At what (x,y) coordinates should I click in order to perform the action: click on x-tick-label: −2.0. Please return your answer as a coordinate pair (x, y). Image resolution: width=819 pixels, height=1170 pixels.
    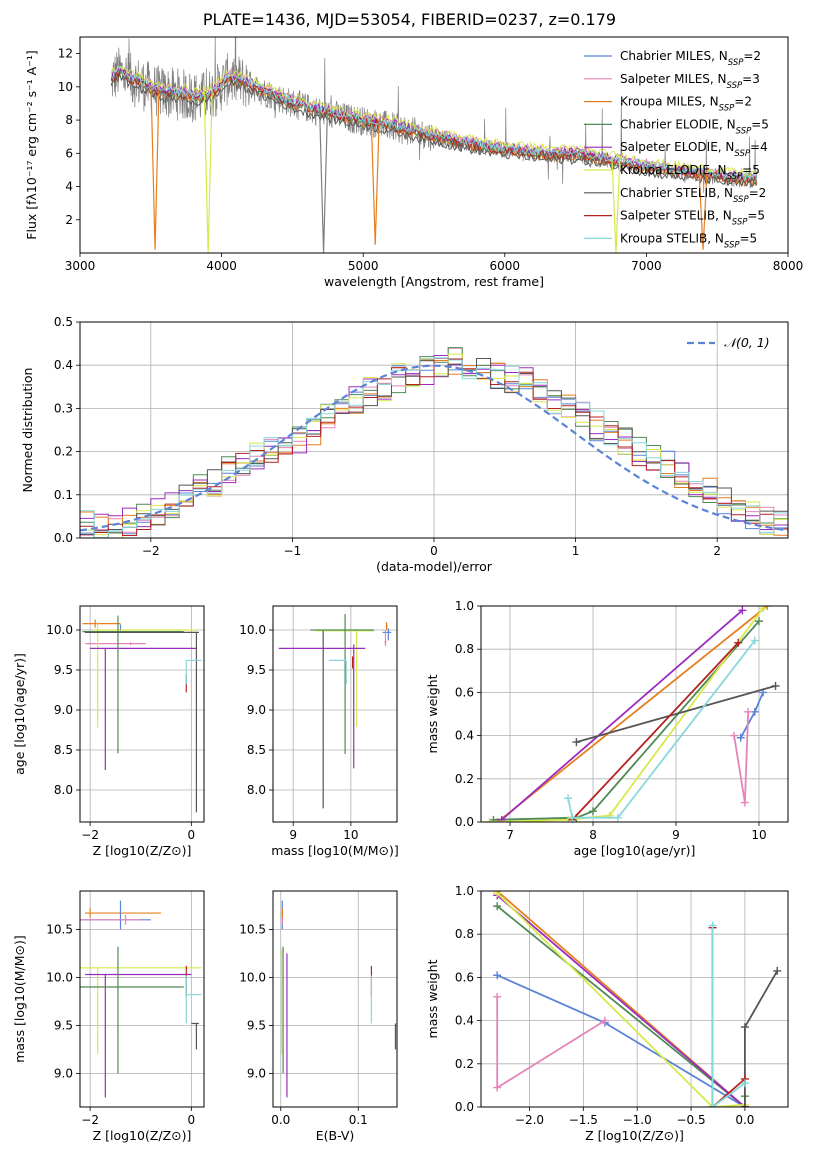
    Looking at the image, I should click on (529, 1120).